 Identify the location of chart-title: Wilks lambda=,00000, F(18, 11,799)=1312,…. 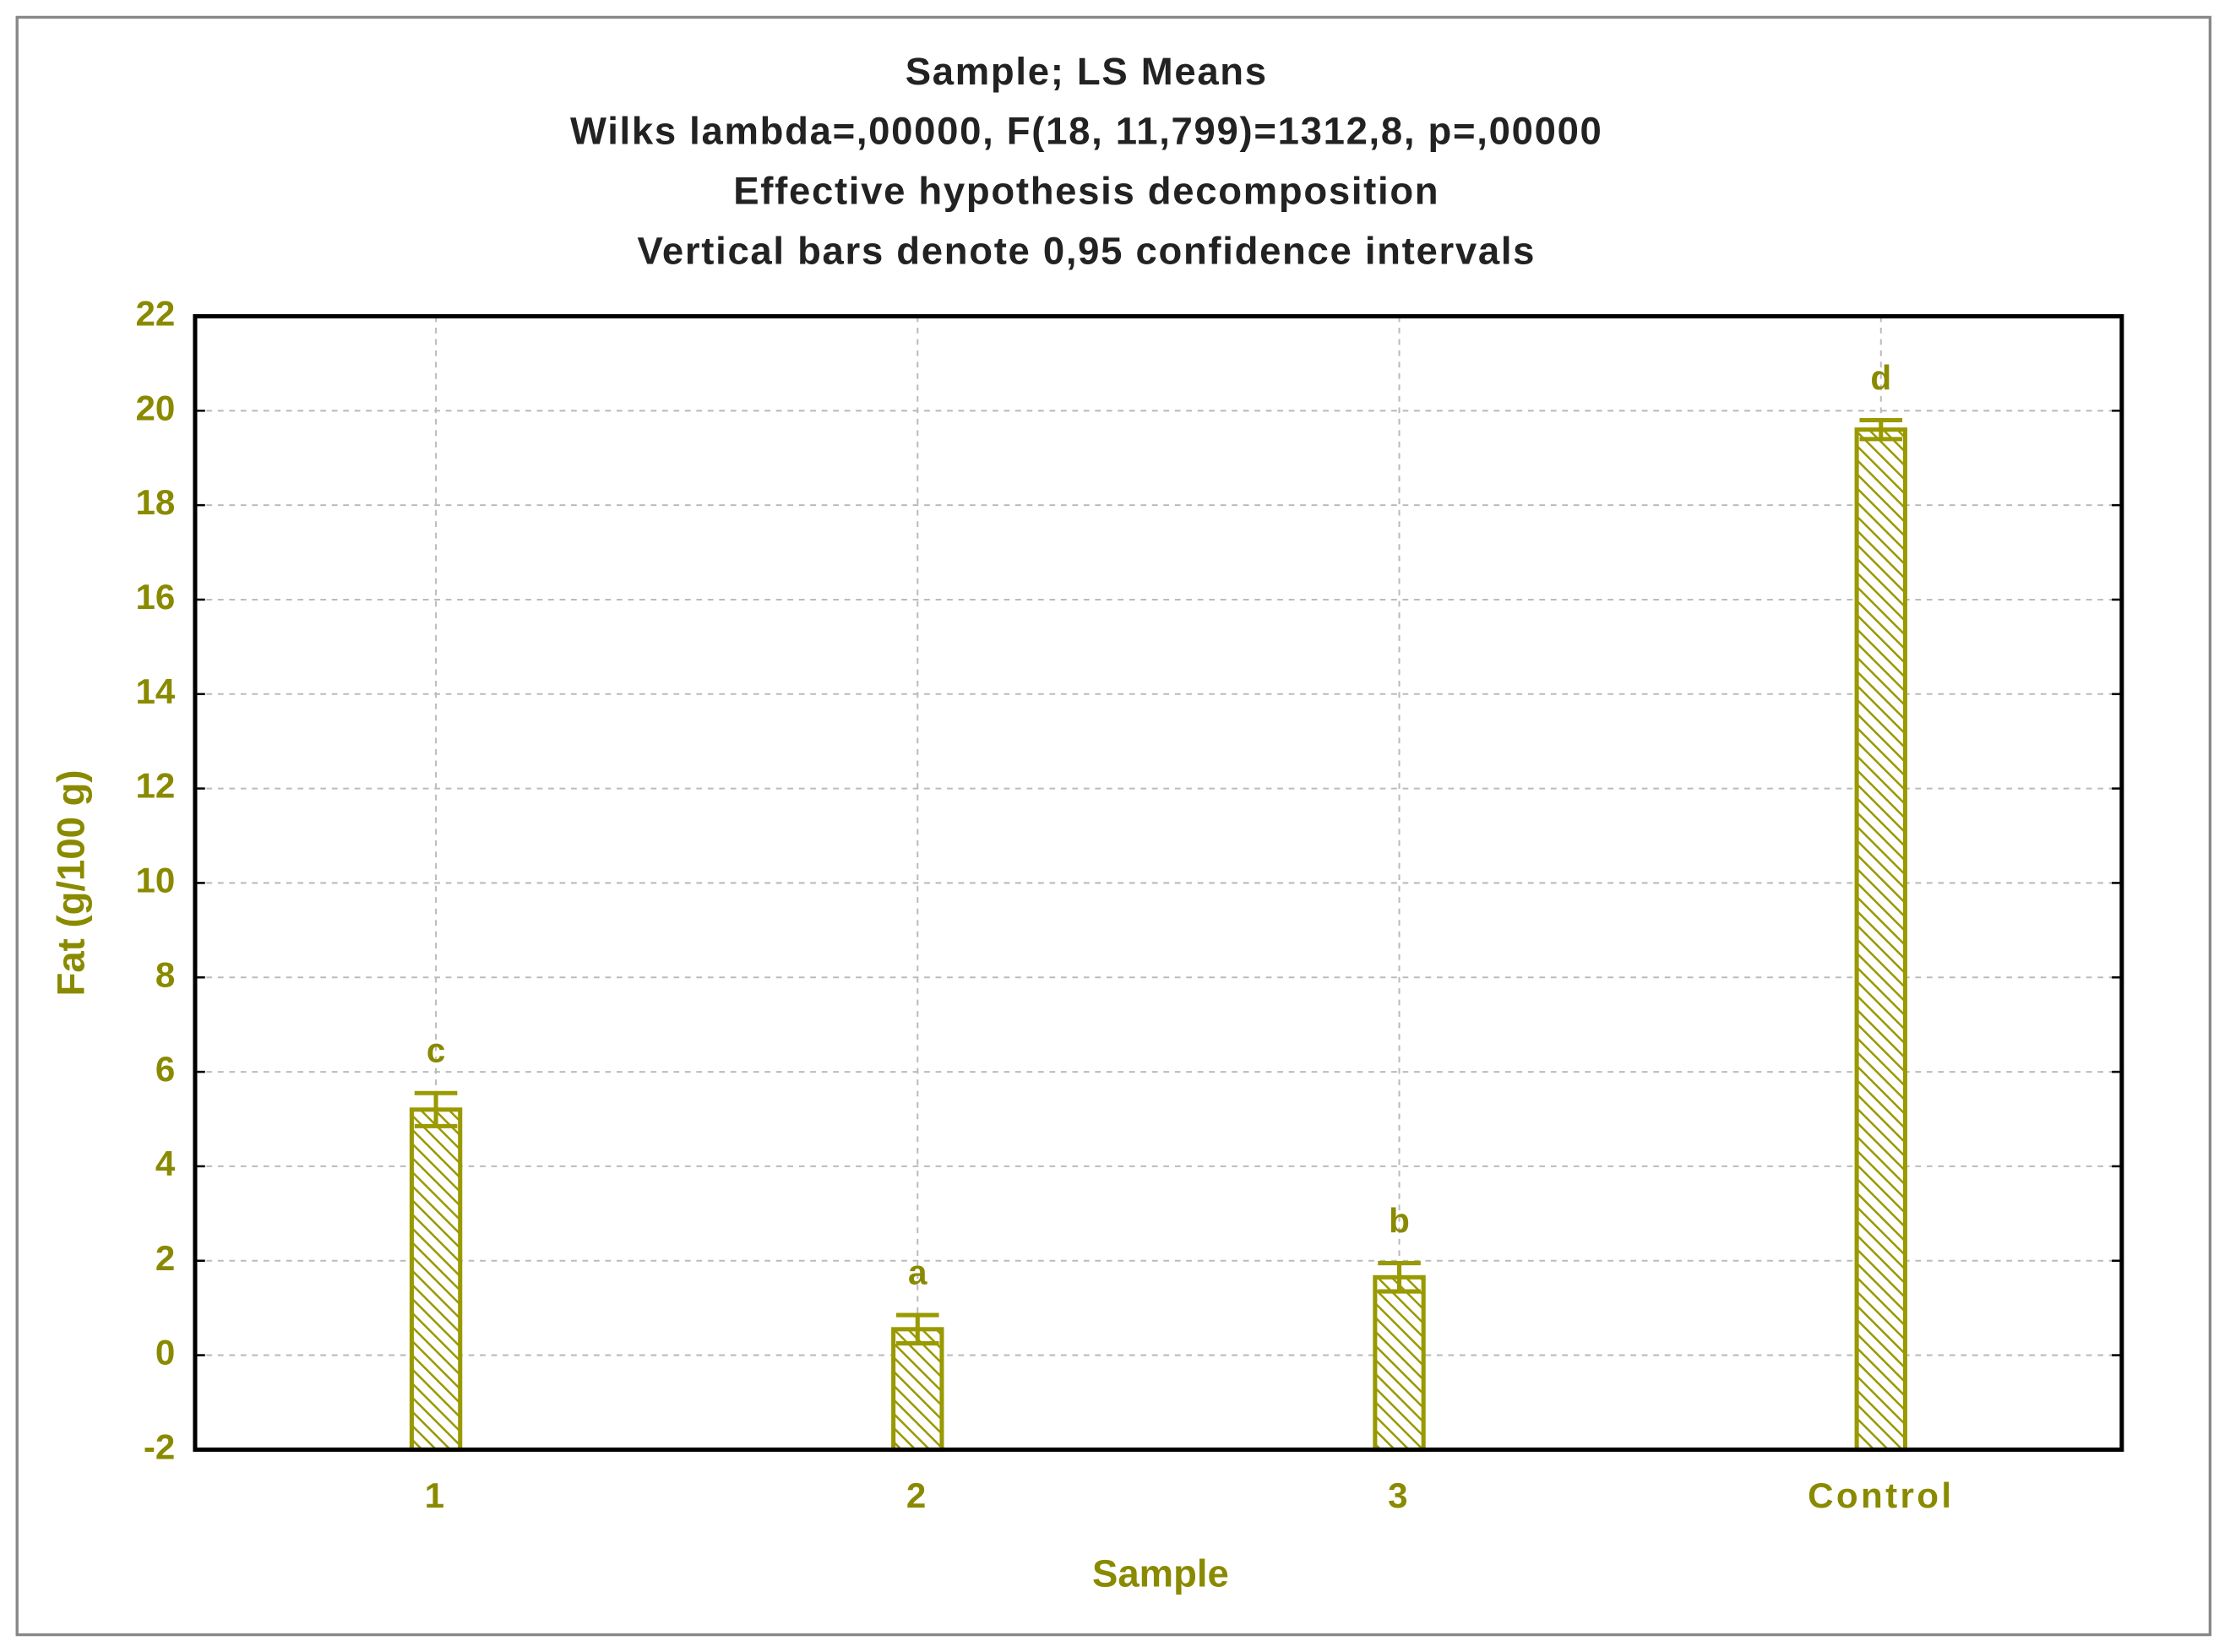
(1087, 131).